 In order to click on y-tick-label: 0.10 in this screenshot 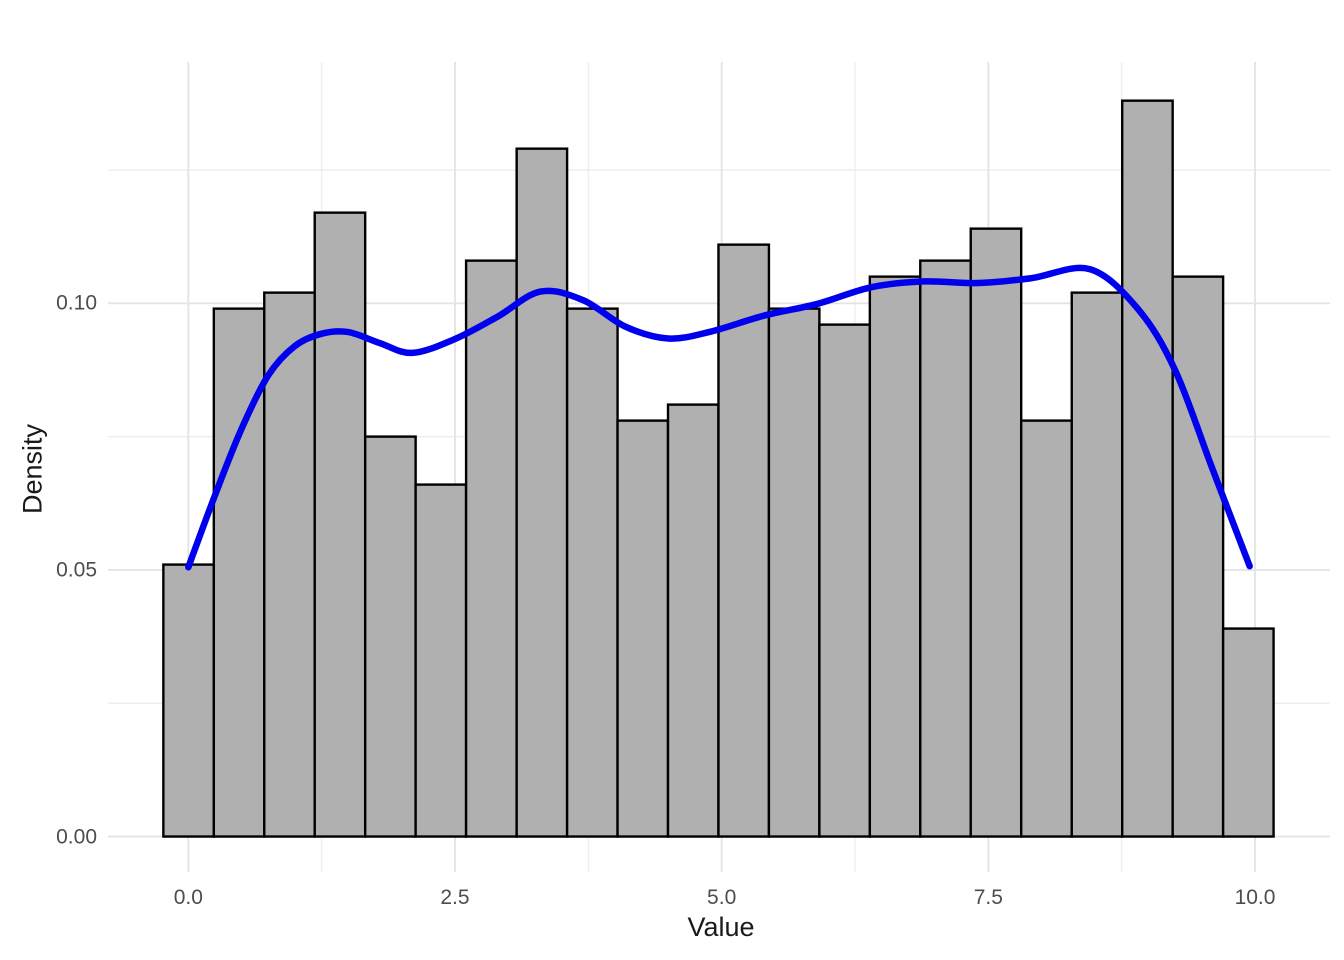, I will do `click(76, 303)`.